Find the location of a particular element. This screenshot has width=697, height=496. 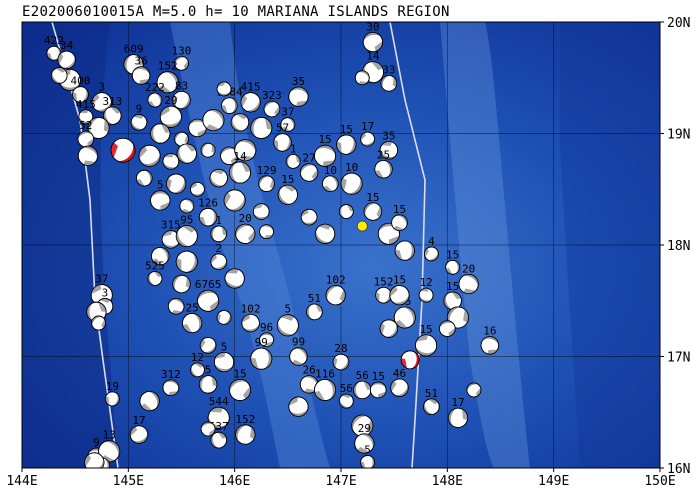

event-label: 33 is located at coordinates (388, 69).